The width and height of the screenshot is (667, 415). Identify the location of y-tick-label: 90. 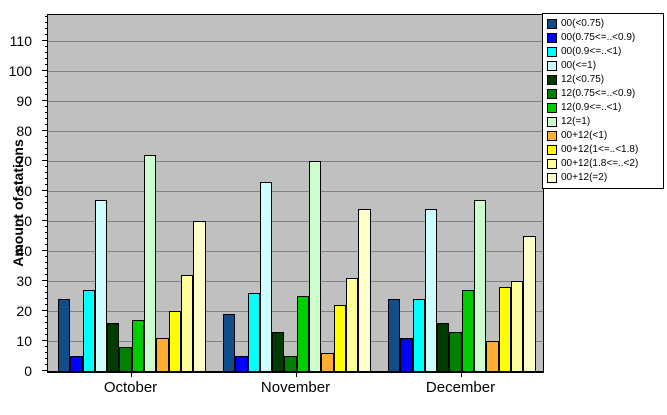
(24, 101).